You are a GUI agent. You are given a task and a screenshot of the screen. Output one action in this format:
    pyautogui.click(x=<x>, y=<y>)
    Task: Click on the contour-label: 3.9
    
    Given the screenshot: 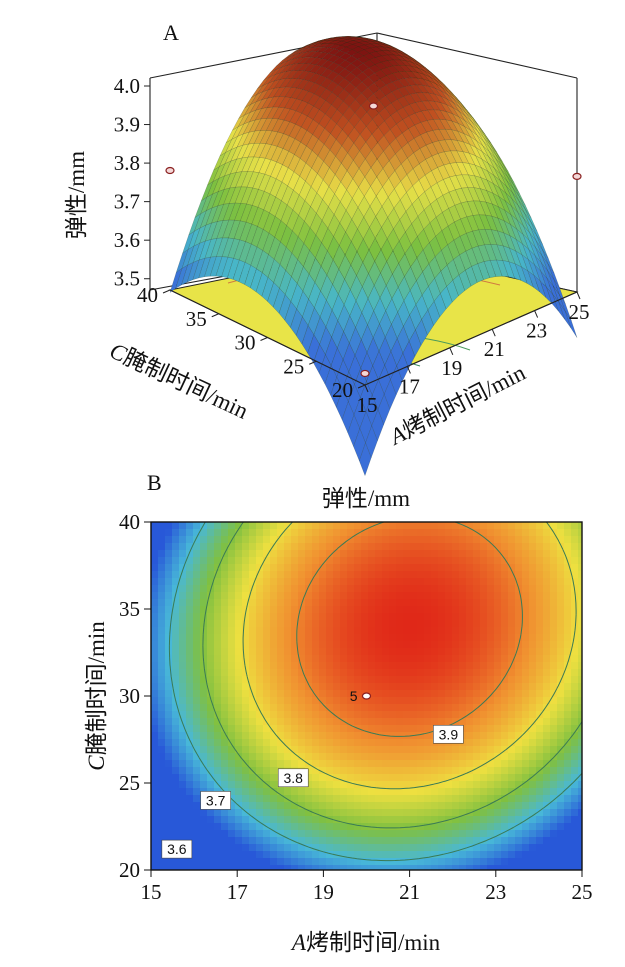 What is the action you would take?
    pyautogui.click(x=449, y=734)
    